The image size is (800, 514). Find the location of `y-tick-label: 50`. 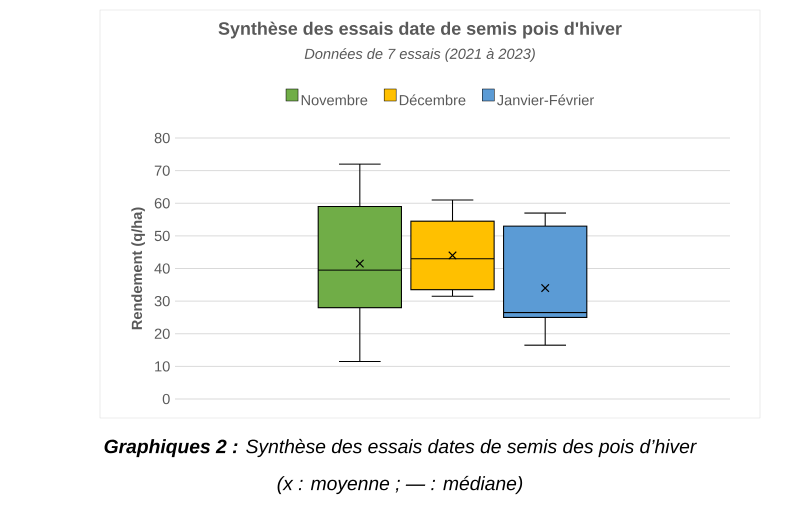

y-tick-label: 50 is located at coordinates (162, 236).